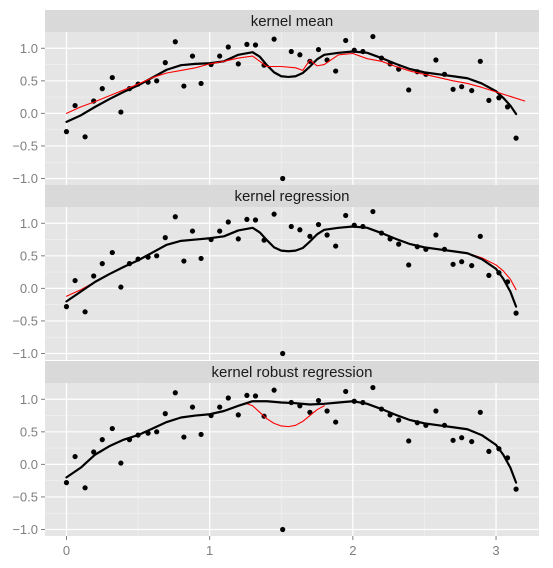 The height and width of the screenshot is (568, 553). Describe the element at coordinates (29, 288) in the screenshot. I see `y-tick-label: 0.0` at that location.